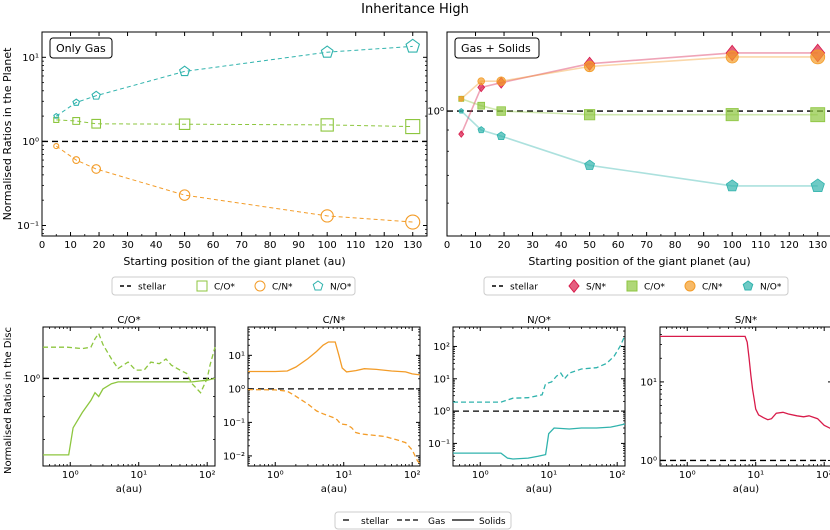  Describe the element at coordinates (213, 245) in the screenshot. I see `x-tick-label: 60` at that location.